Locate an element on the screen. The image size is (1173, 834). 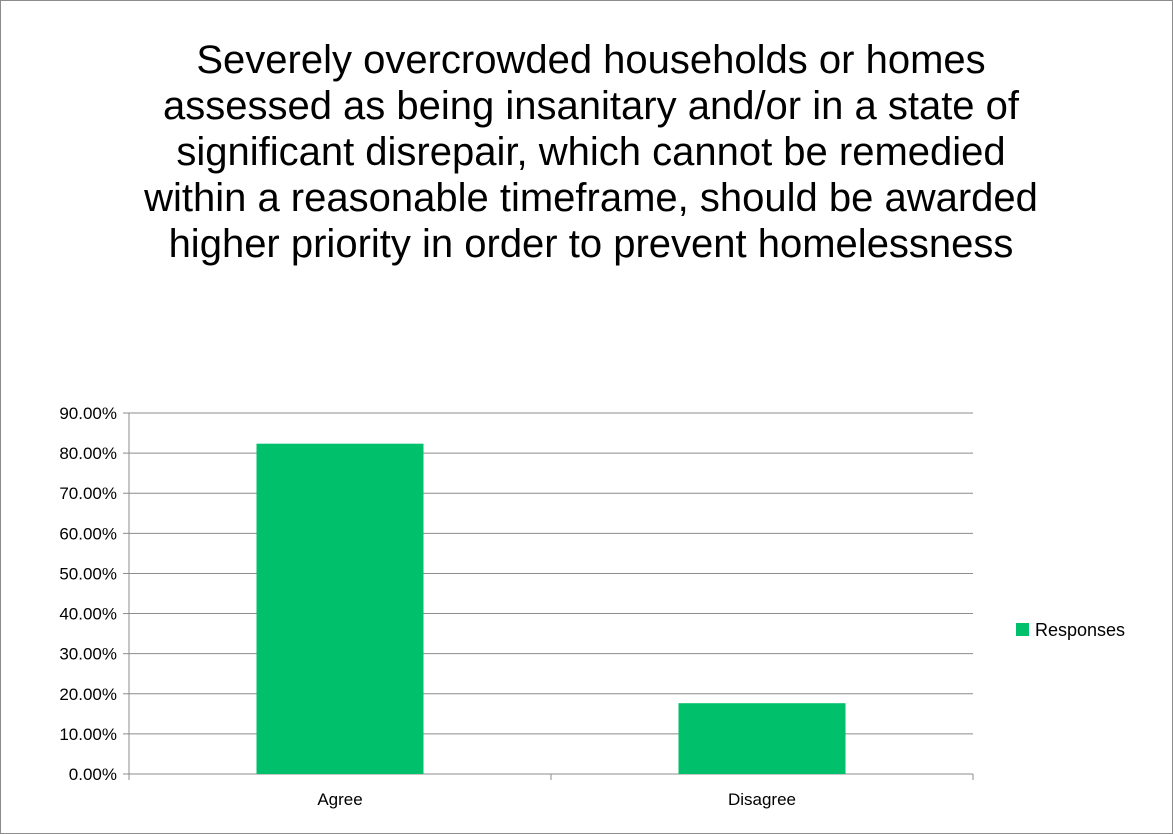
bar-disagree is located at coordinates (762, 738).